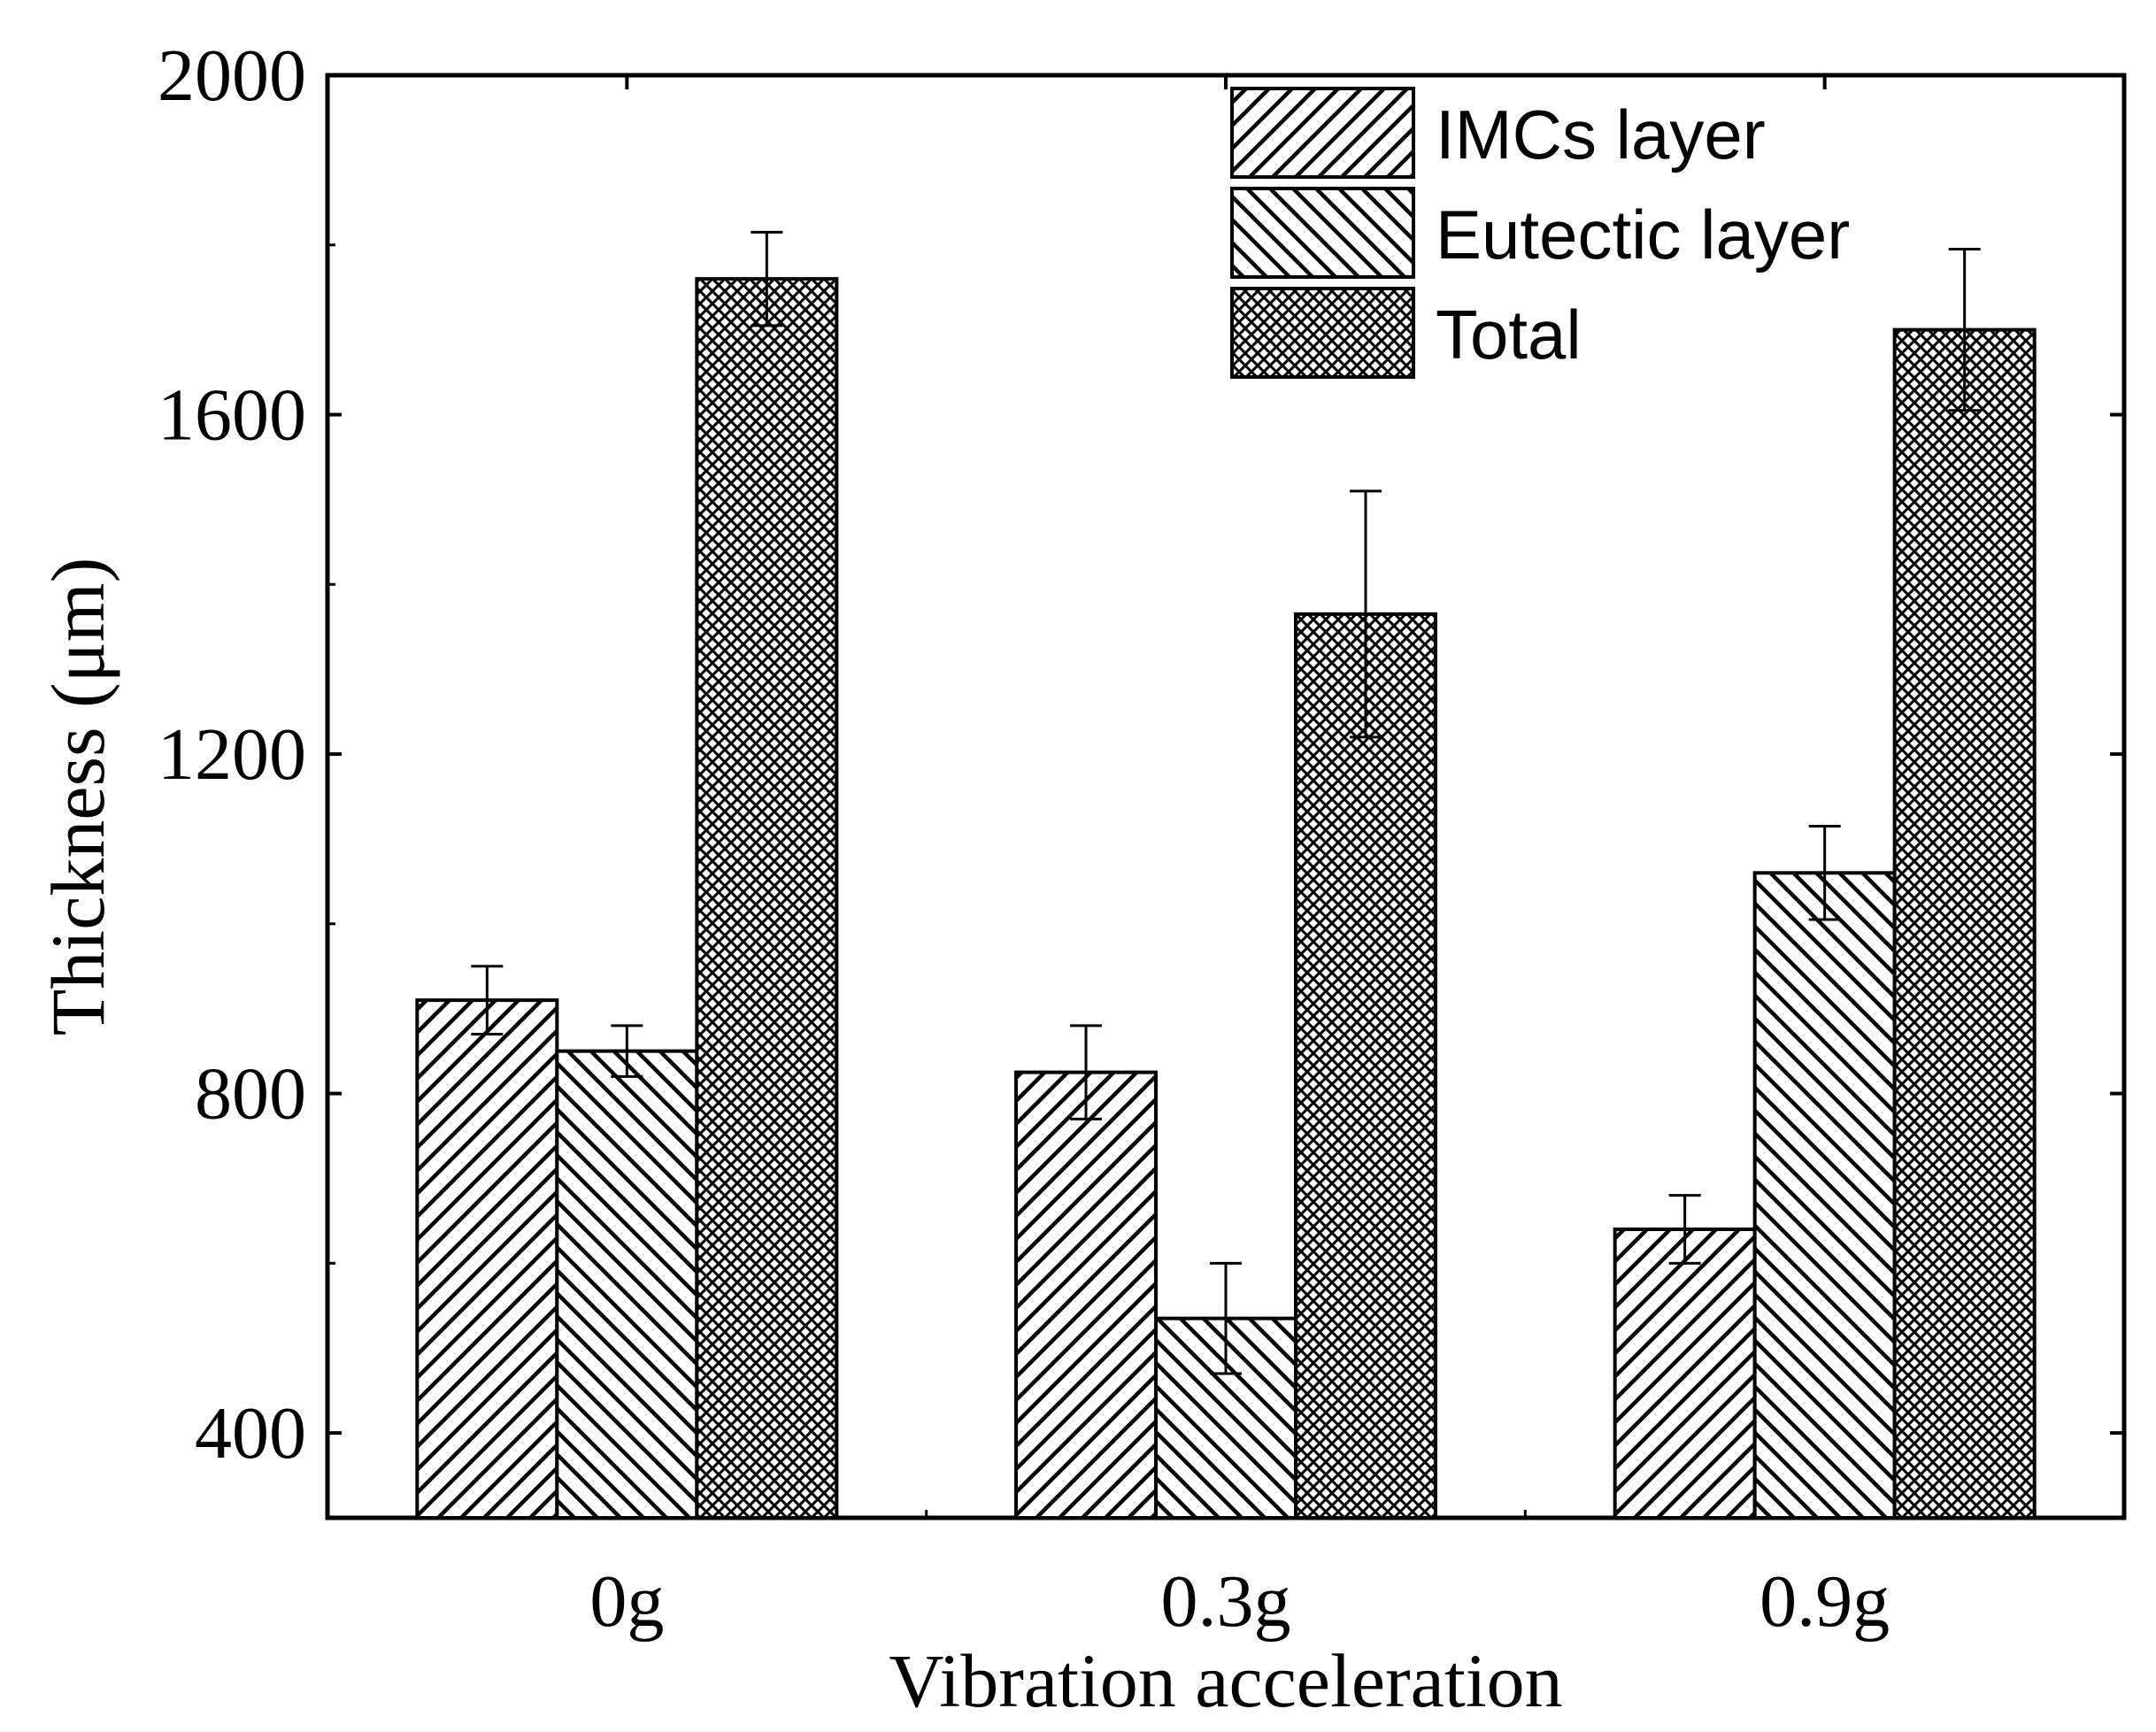 The width and height of the screenshot is (2156, 1732). What do you see at coordinates (1643, 234) in the screenshot?
I see `legend-label: Eutectic layer` at bounding box center [1643, 234].